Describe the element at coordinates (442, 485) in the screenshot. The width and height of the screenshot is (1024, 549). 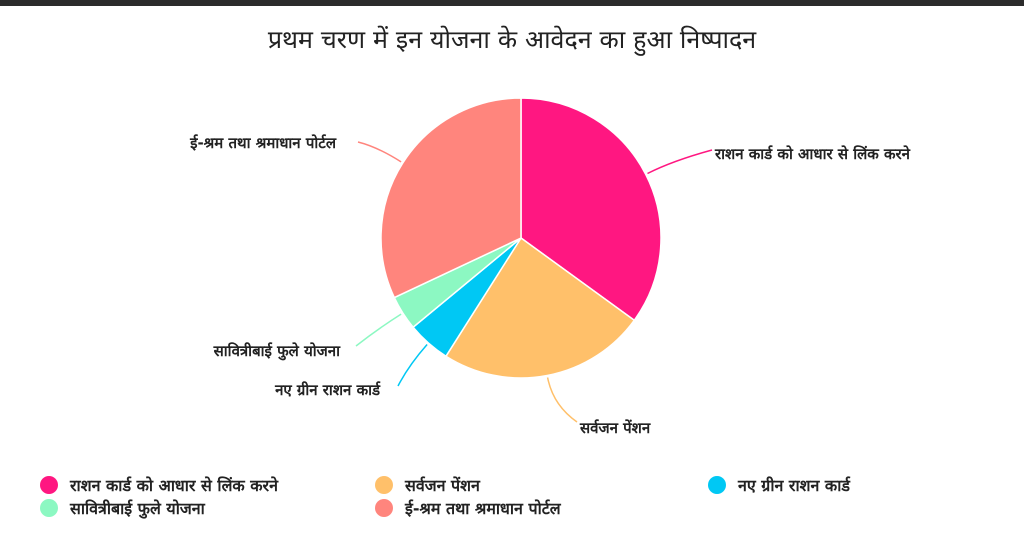
I see `legend-label: सर्वजन पेंशन` at that location.